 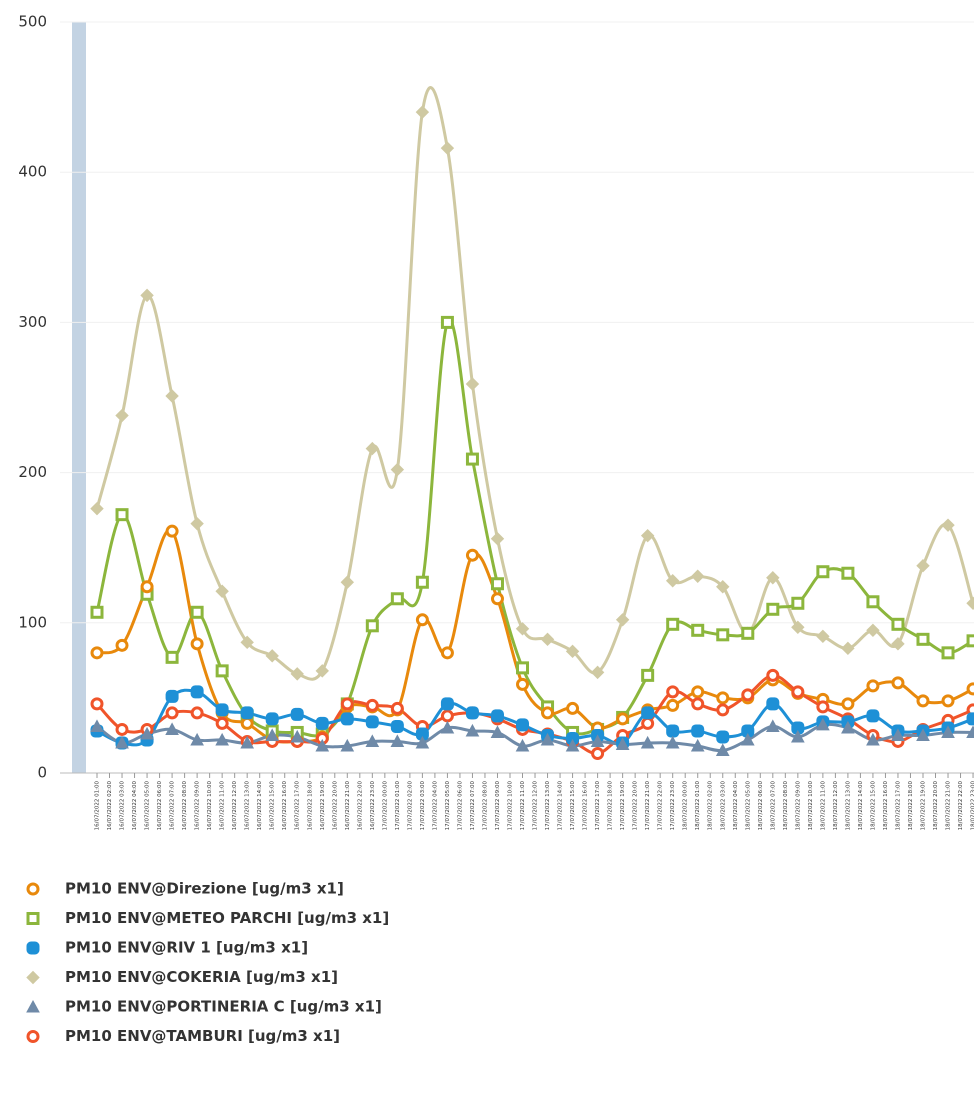 What do you see at coordinates (32, 172) in the screenshot?
I see `y-tick-label: 400` at bounding box center [32, 172].